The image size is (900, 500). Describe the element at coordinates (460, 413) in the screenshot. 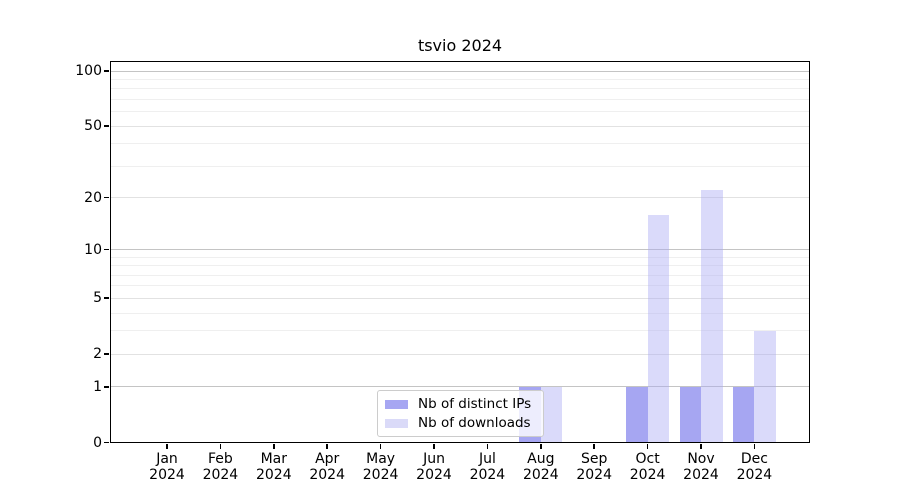

I see `legend: Nb of distinct IPs Nb of downloads` at that location.